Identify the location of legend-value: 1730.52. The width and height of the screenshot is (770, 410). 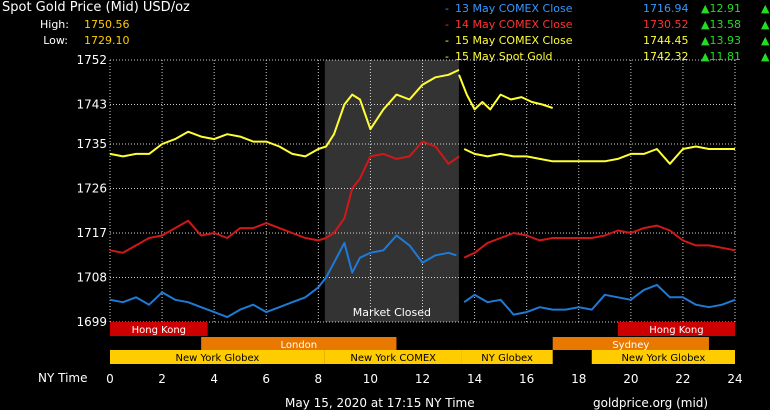
(666, 24).